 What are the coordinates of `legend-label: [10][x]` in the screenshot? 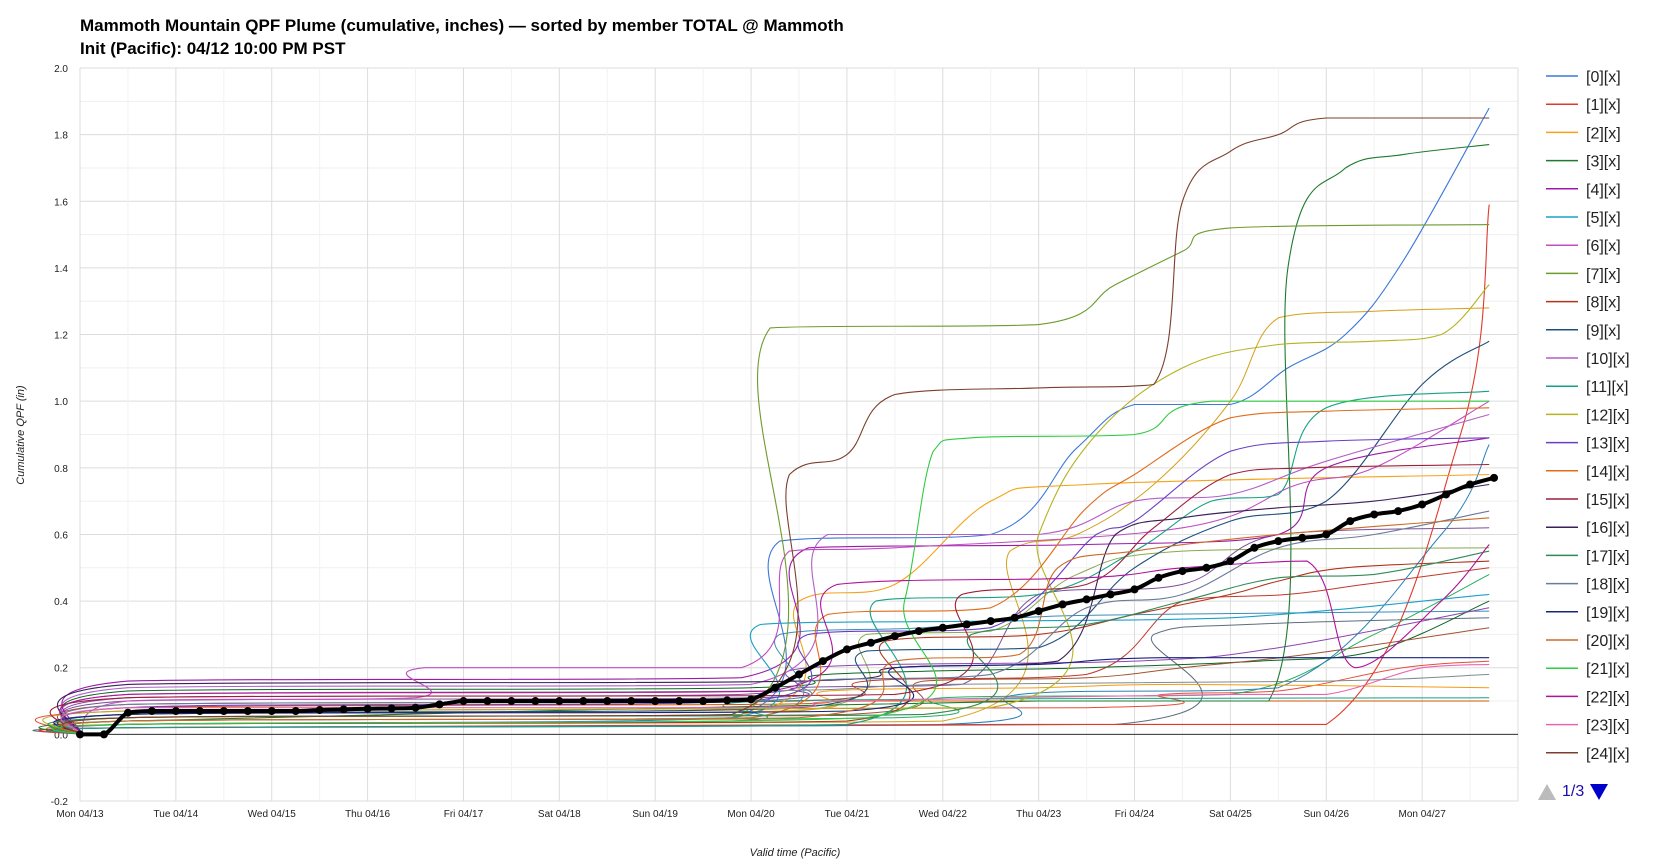 It's located at (1608, 359).